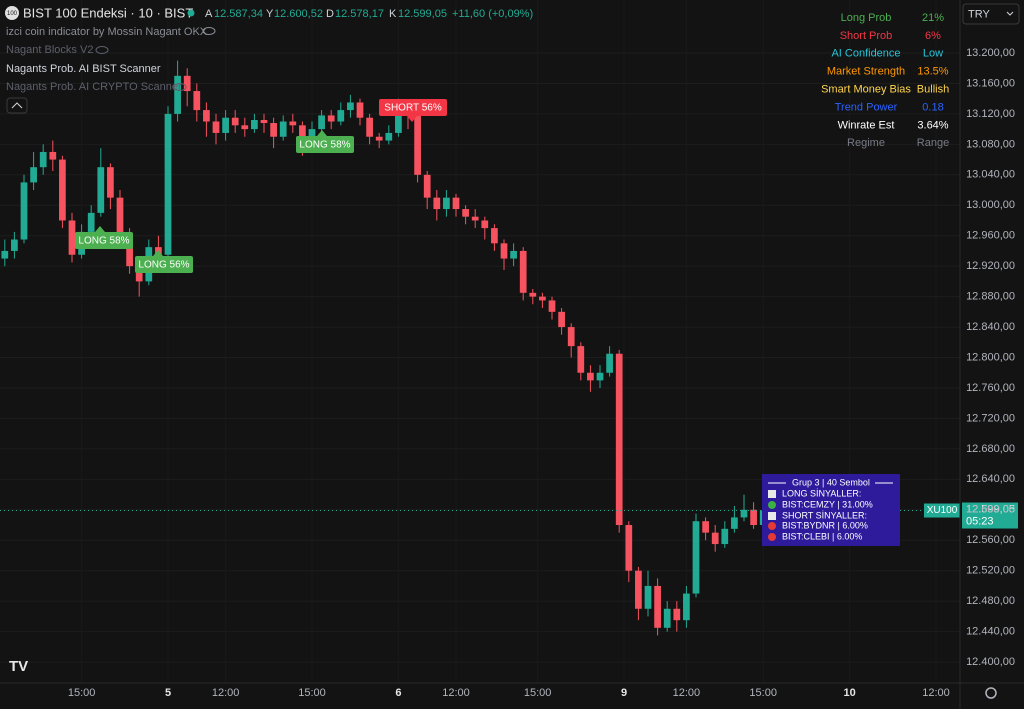 Image resolution: width=1024 pixels, height=709 pixels. I want to click on ohlc-label: D, so click(330, 14).